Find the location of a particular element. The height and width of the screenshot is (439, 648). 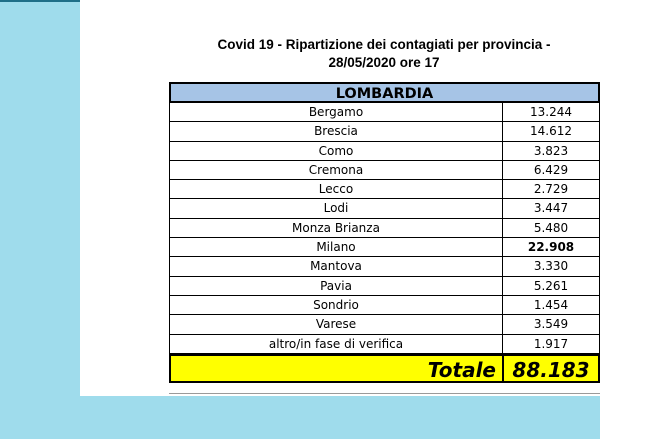

table-row: Como 3.823 is located at coordinates (384, 151).